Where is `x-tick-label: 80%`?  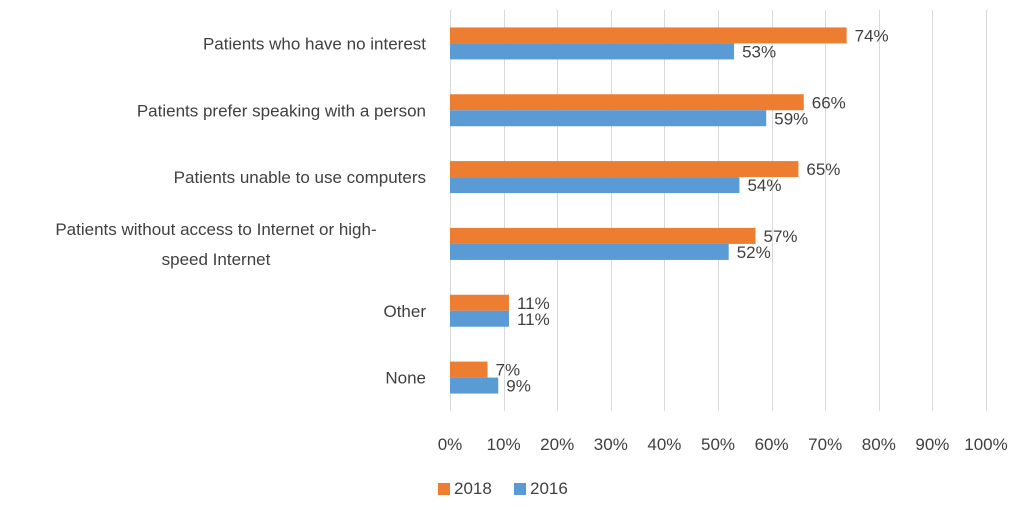
x-tick-label: 80% is located at coordinates (879, 444).